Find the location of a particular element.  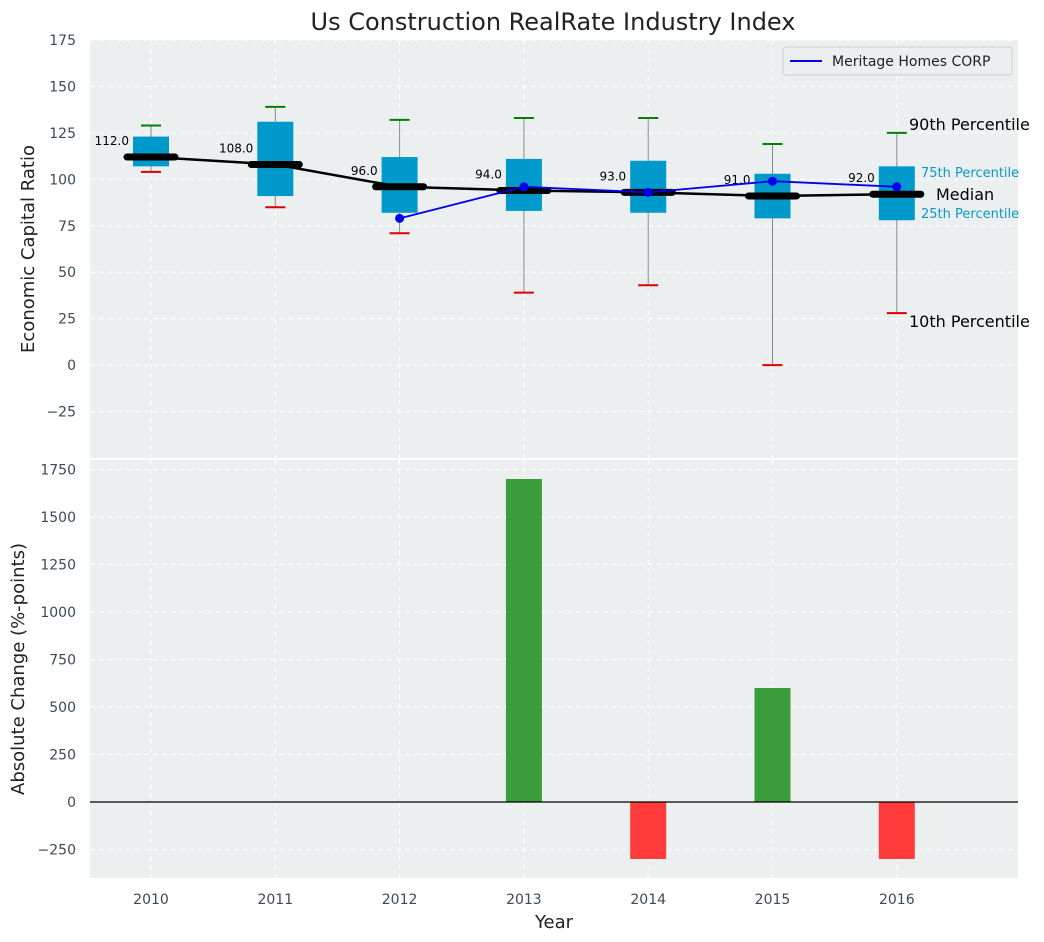

top-y-tick-label: 50 is located at coordinates (67, 273).